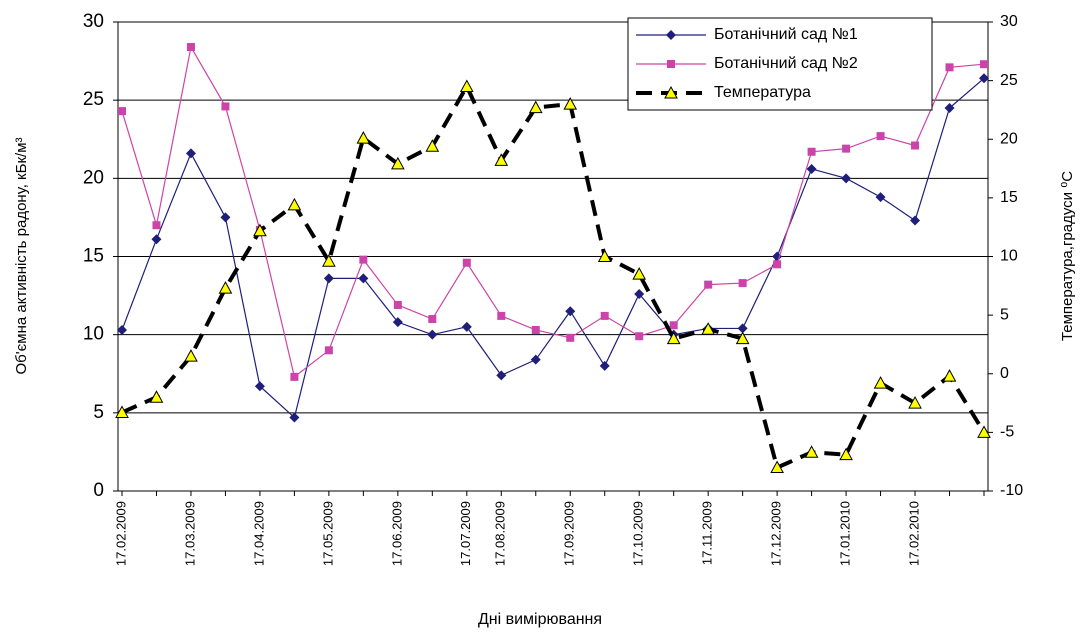 Image resolution: width=1087 pixels, height=636 pixels. I want to click on x-tick-label: 17.07.2009, so click(465, 533).